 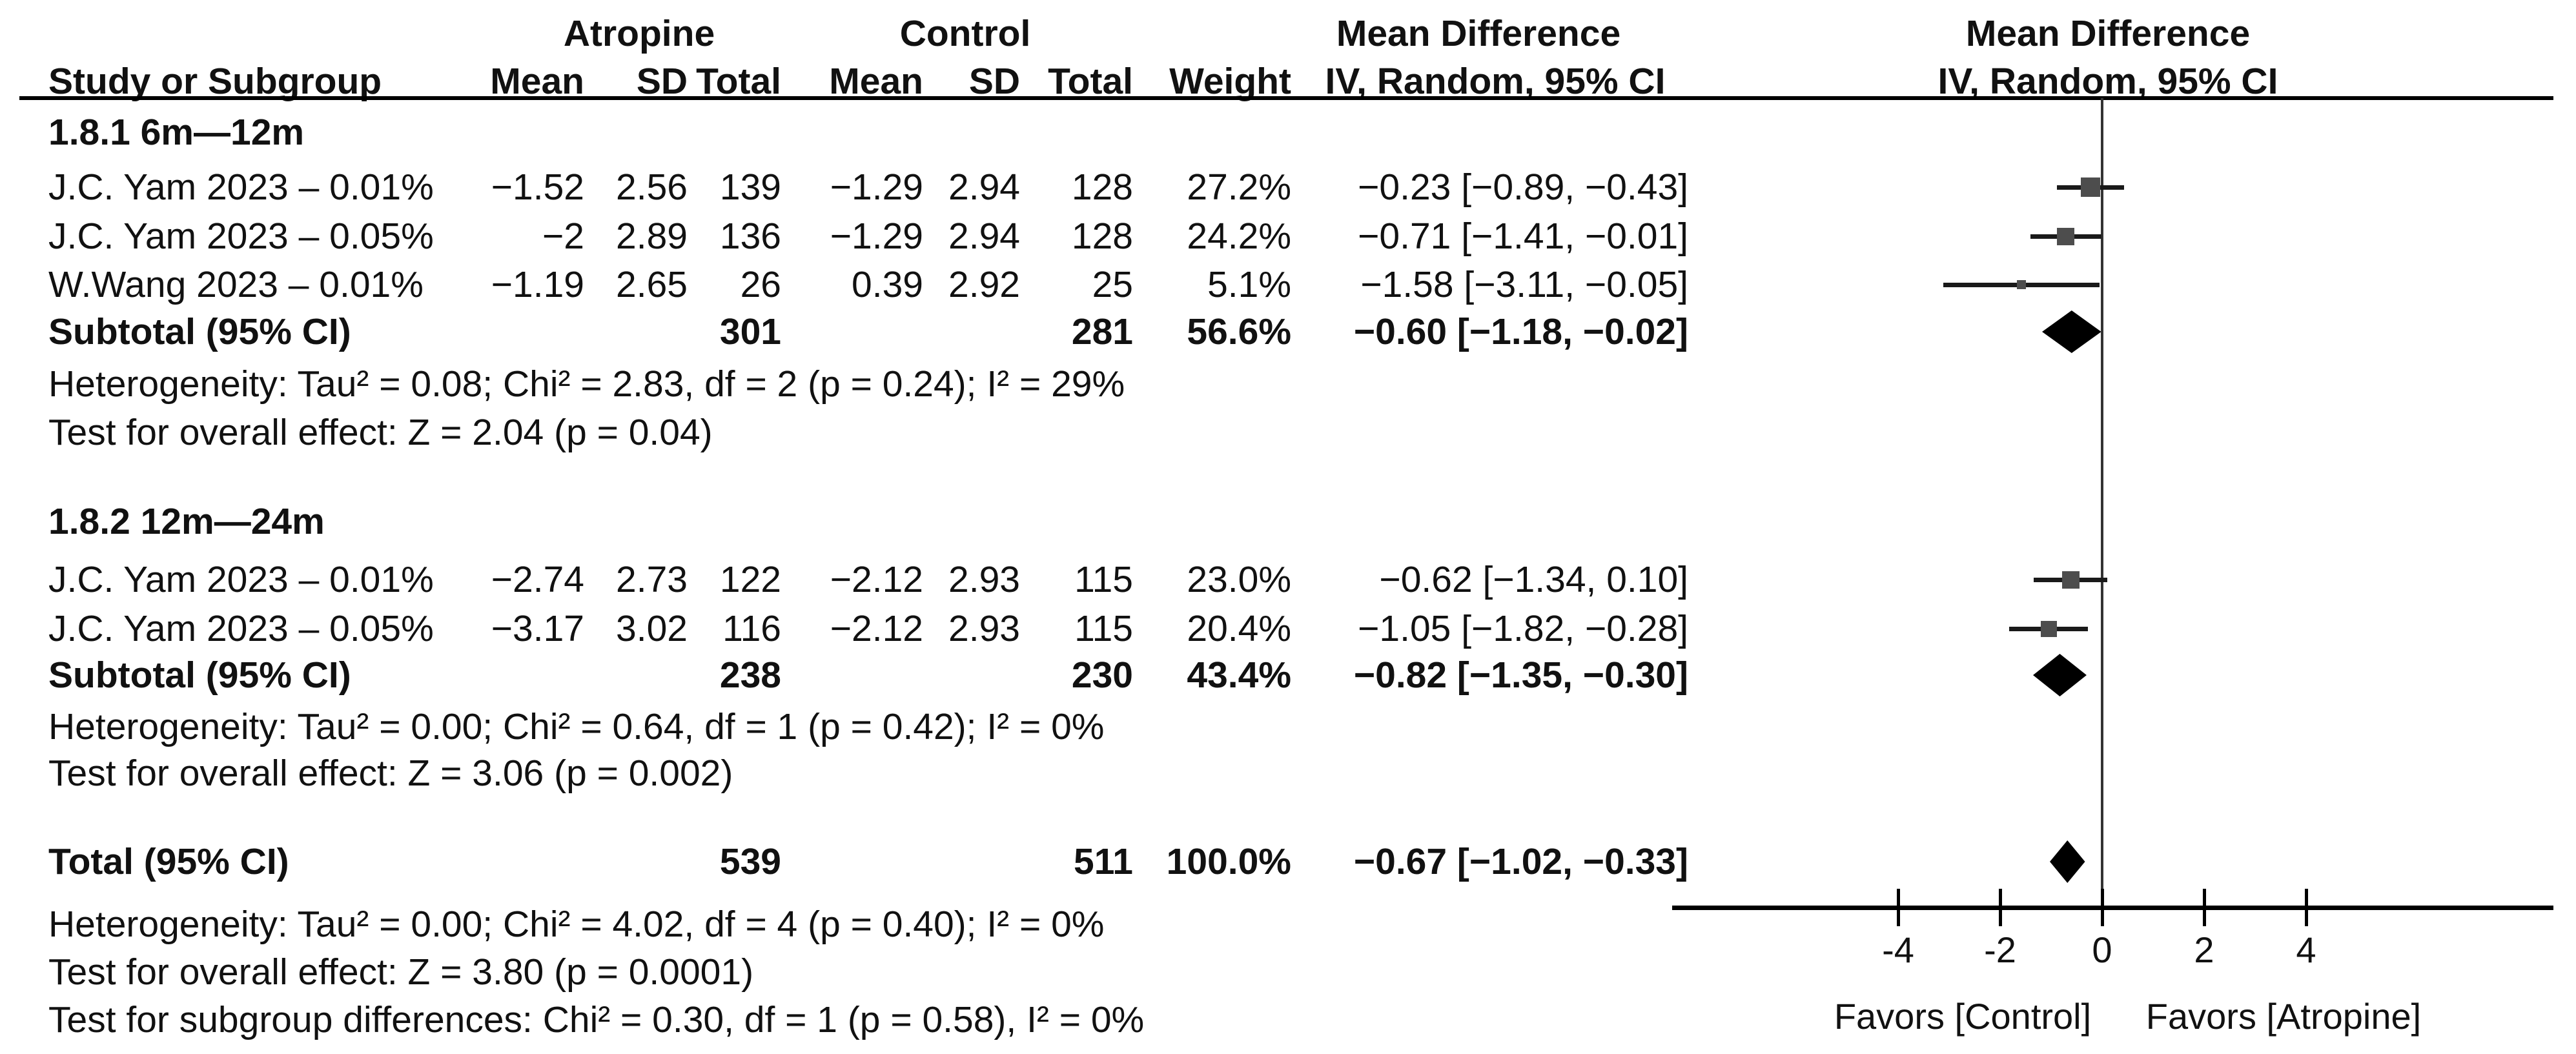 I want to click on md-ci-value: −0.62 [−1.34, 0.10], so click(x=1533, y=579).